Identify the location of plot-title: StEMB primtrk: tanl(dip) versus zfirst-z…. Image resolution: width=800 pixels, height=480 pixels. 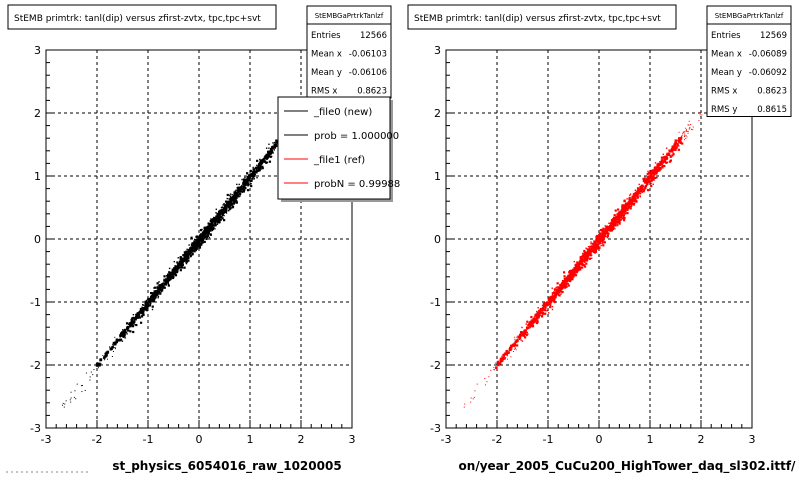
(537, 19).